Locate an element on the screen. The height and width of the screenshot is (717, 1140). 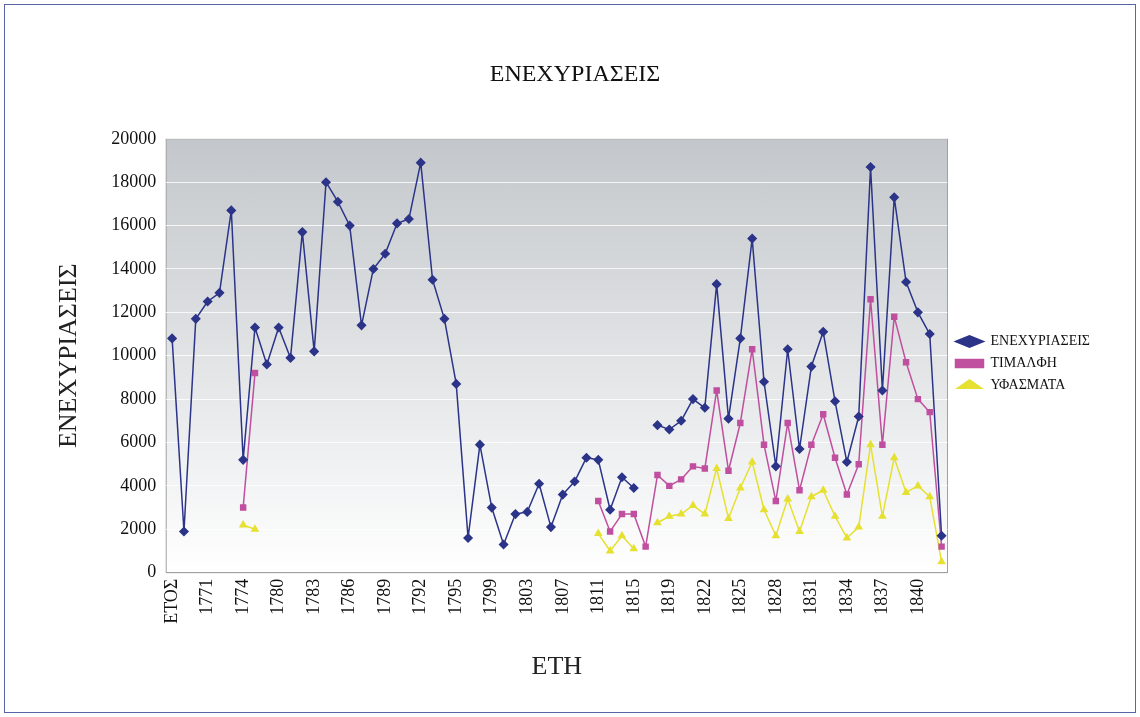
x-tick-label: 1803 is located at coordinates (525, 596).